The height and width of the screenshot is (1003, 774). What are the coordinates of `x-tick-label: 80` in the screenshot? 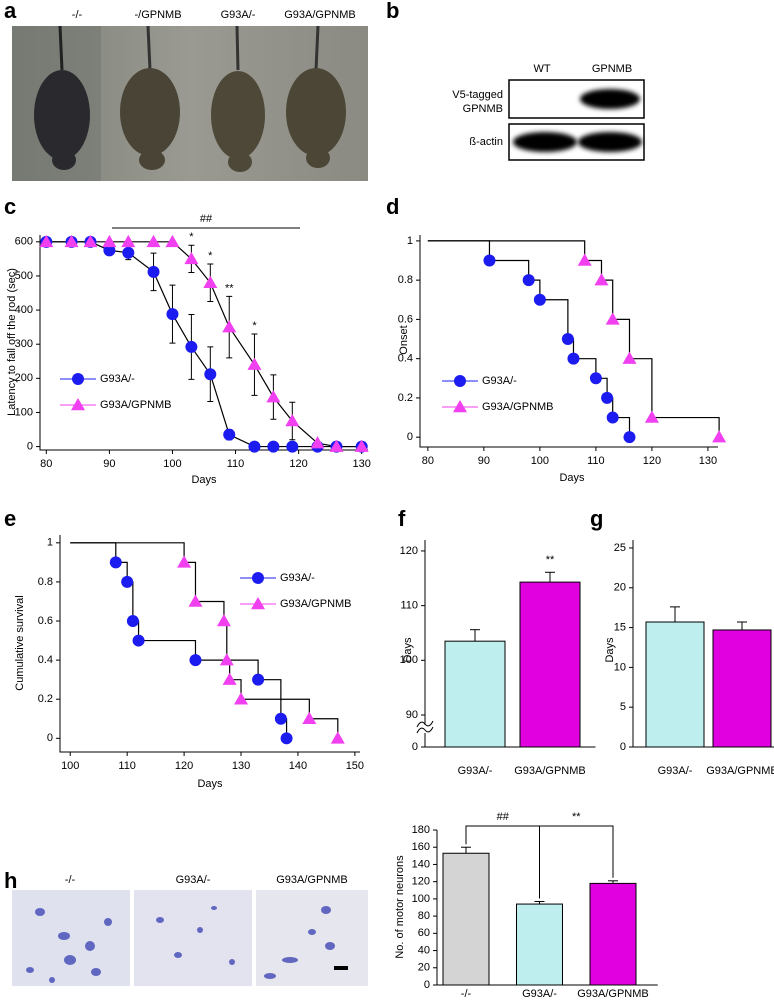 It's located at (46, 464).